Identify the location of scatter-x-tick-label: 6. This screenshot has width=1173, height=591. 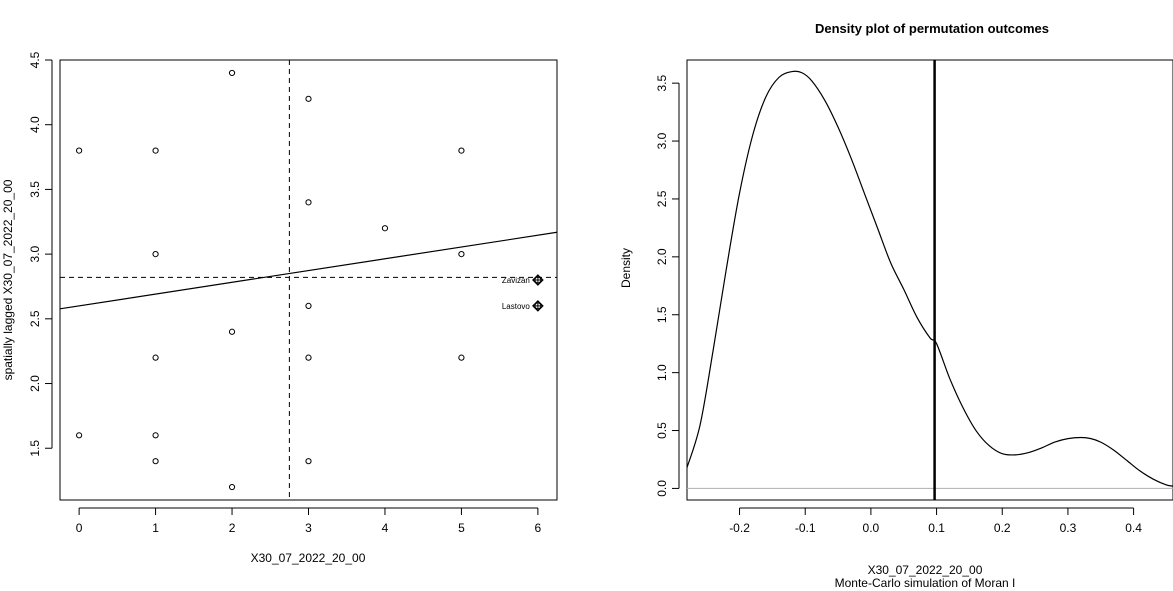
(538, 528).